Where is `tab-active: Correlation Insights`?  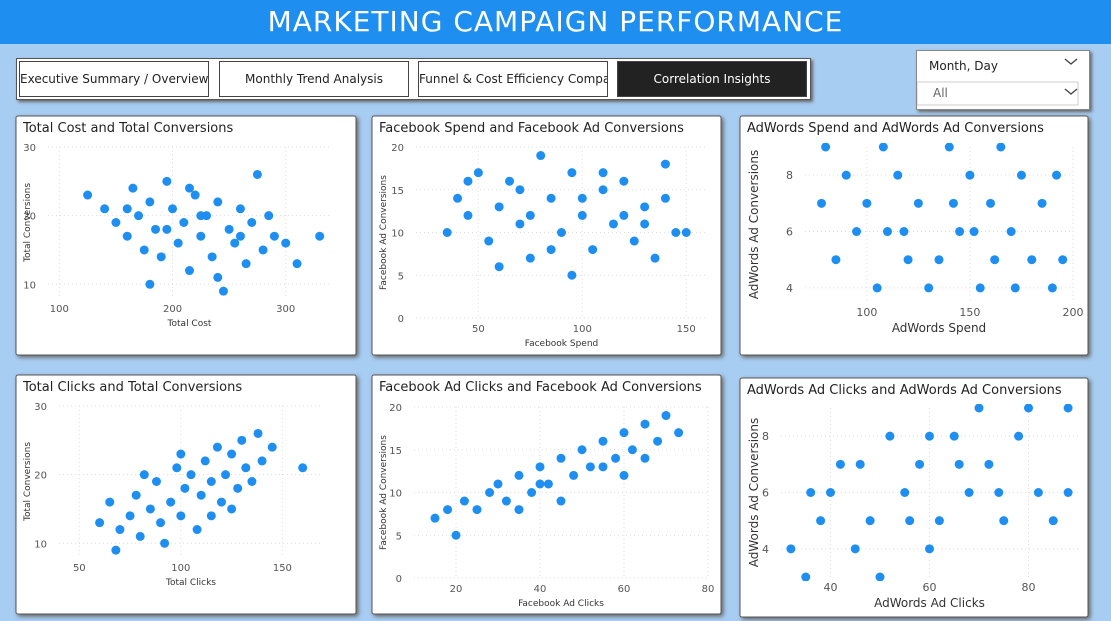
tab-active: Correlation Insights is located at coordinates (712, 79).